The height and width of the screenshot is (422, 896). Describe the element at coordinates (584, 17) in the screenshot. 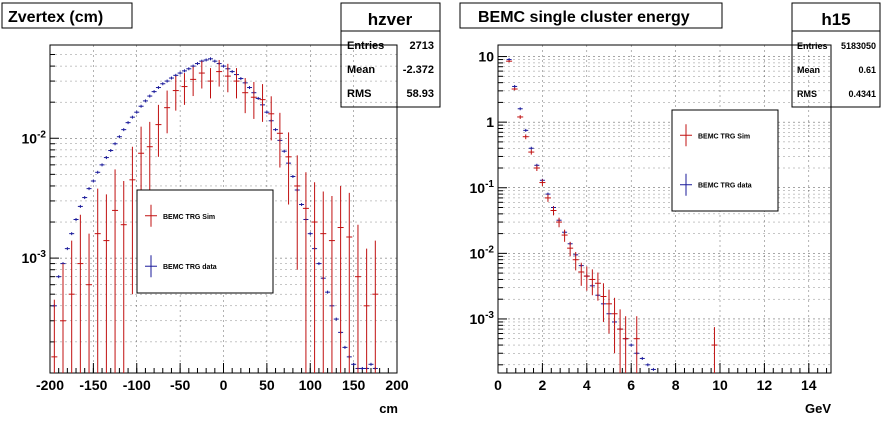

I see `right-title: BEMC single cluster energy` at that location.